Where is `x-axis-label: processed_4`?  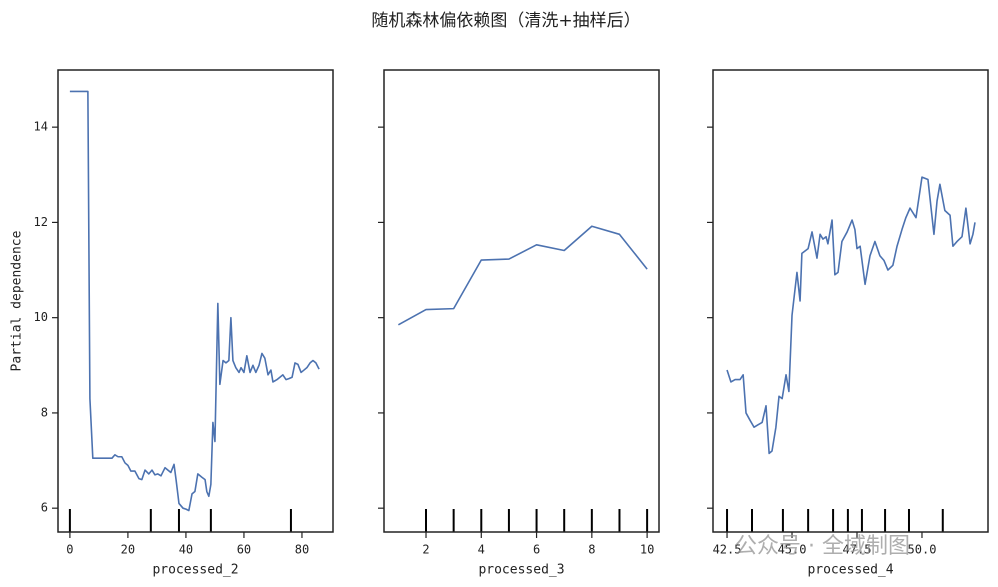
x-axis-label: processed_4 is located at coordinates (850, 570).